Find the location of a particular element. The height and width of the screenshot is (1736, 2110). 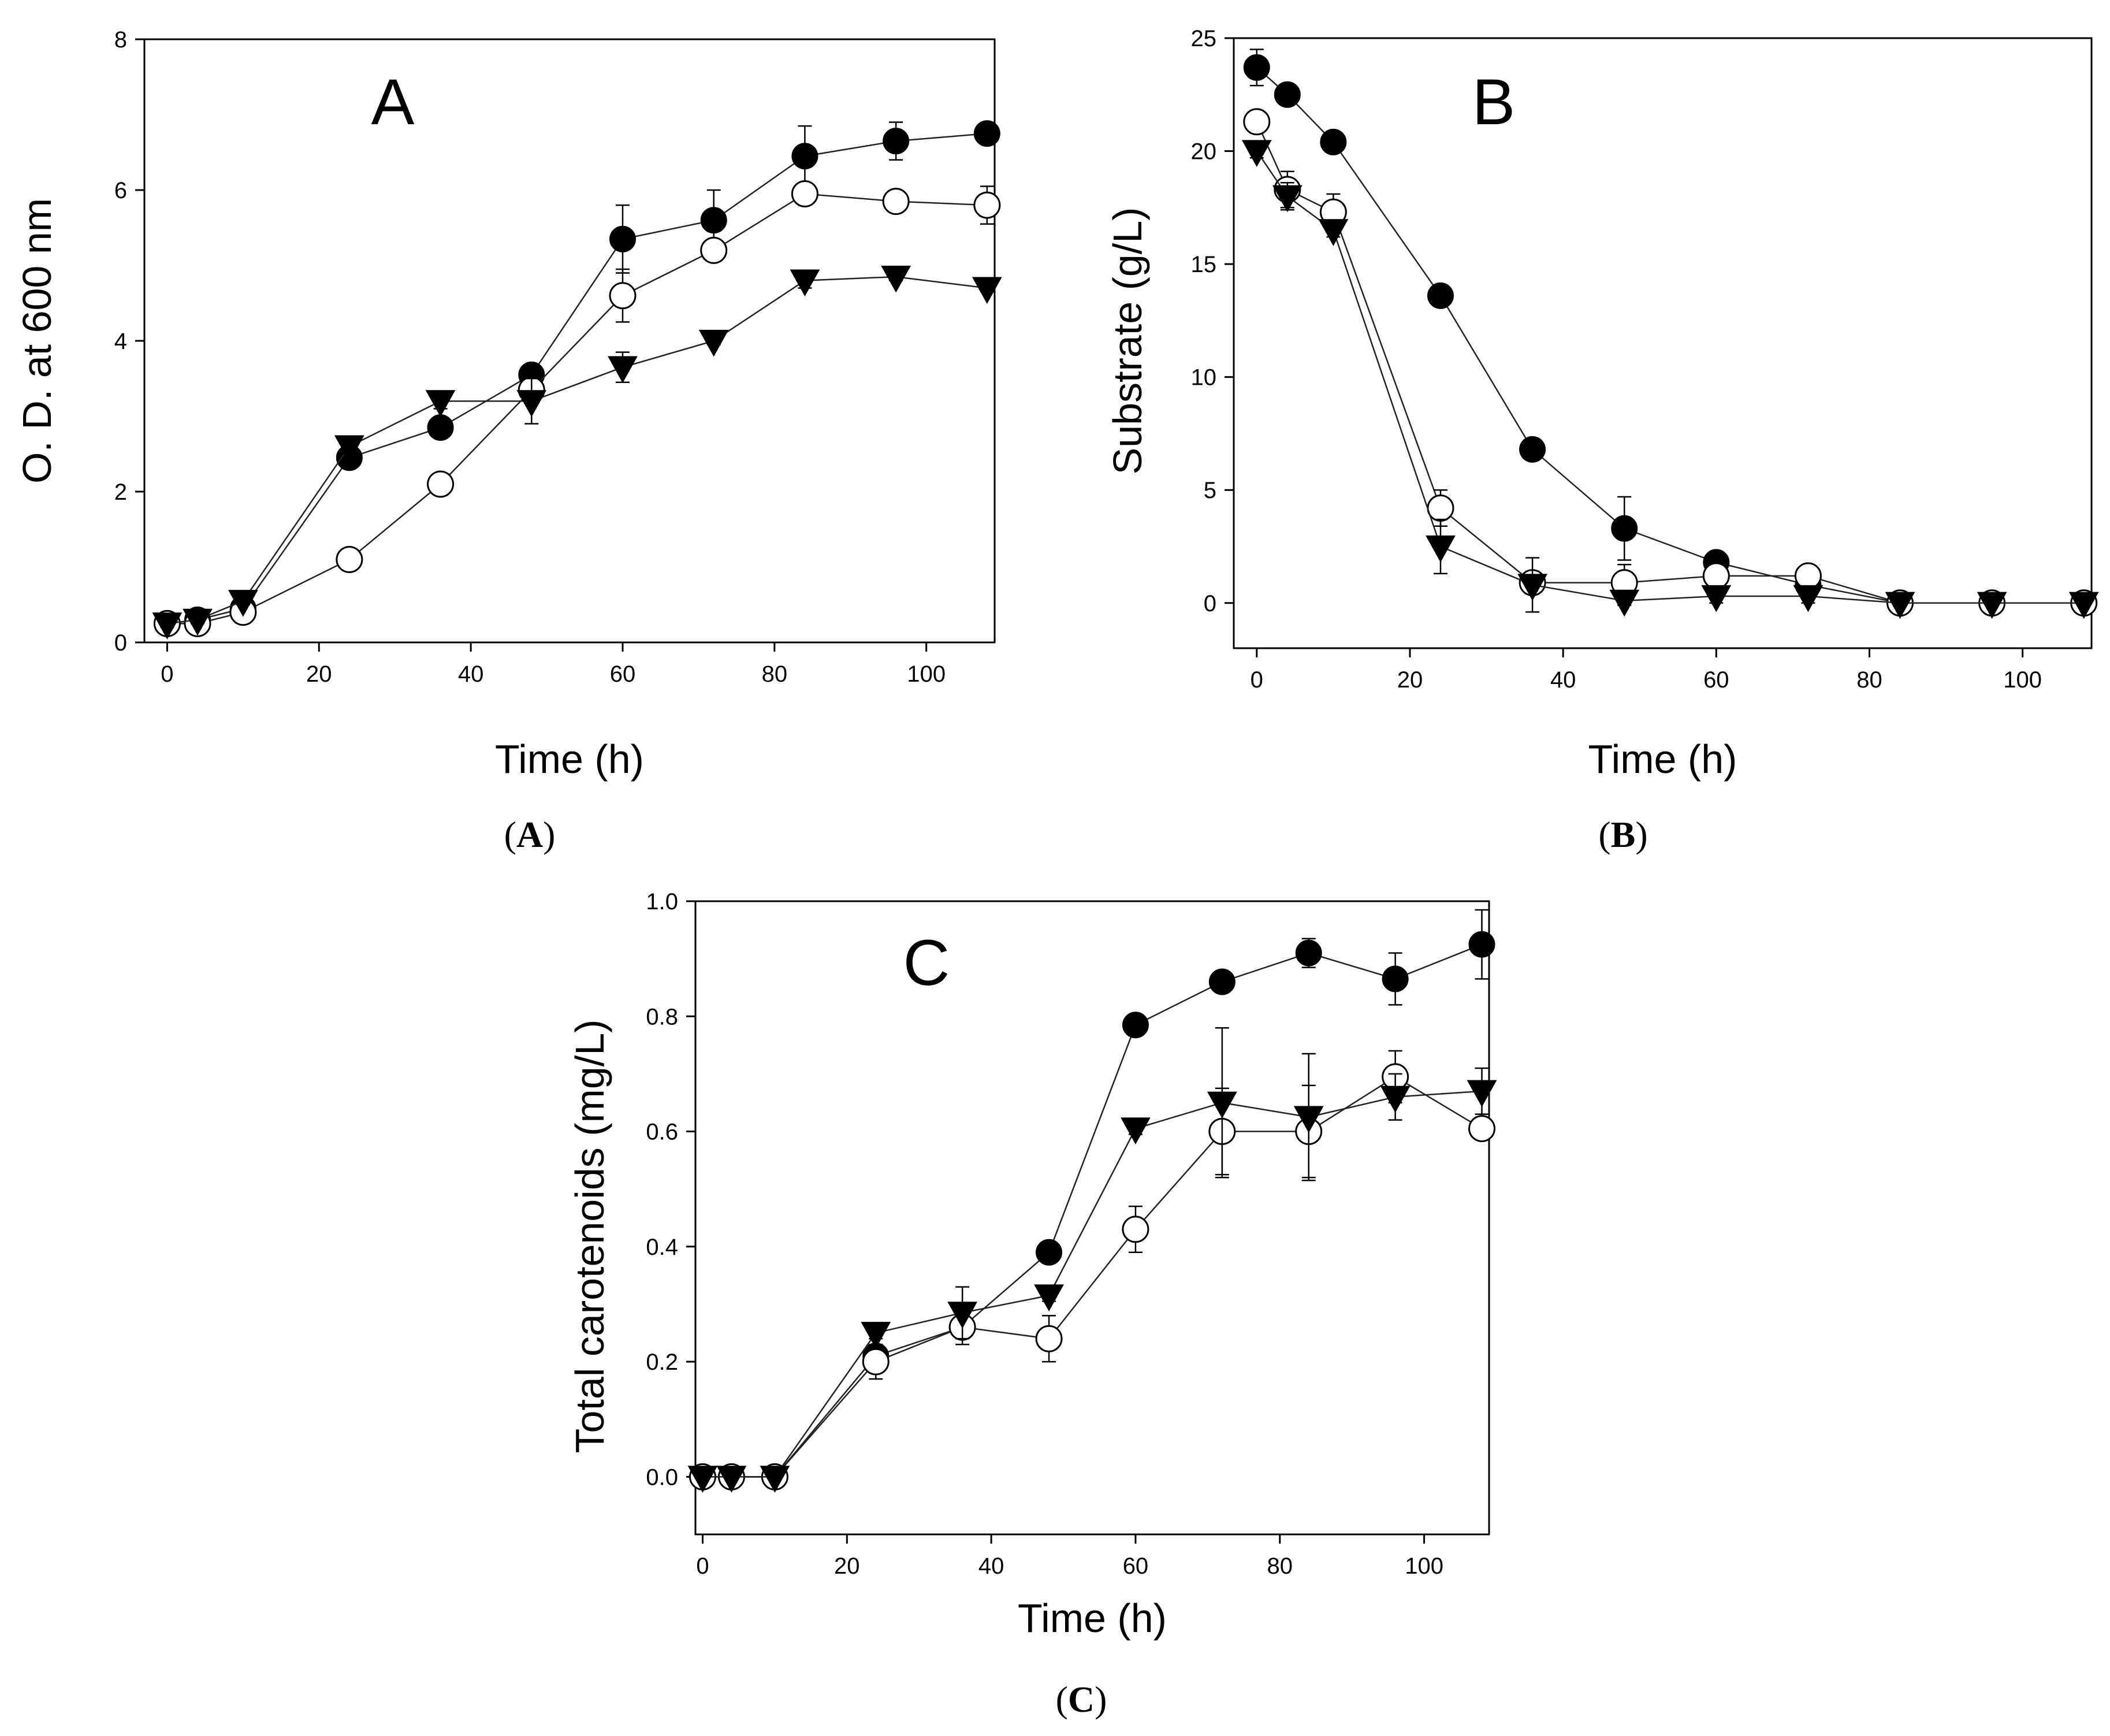

y-tick-label: 0.6 is located at coordinates (662, 1132).